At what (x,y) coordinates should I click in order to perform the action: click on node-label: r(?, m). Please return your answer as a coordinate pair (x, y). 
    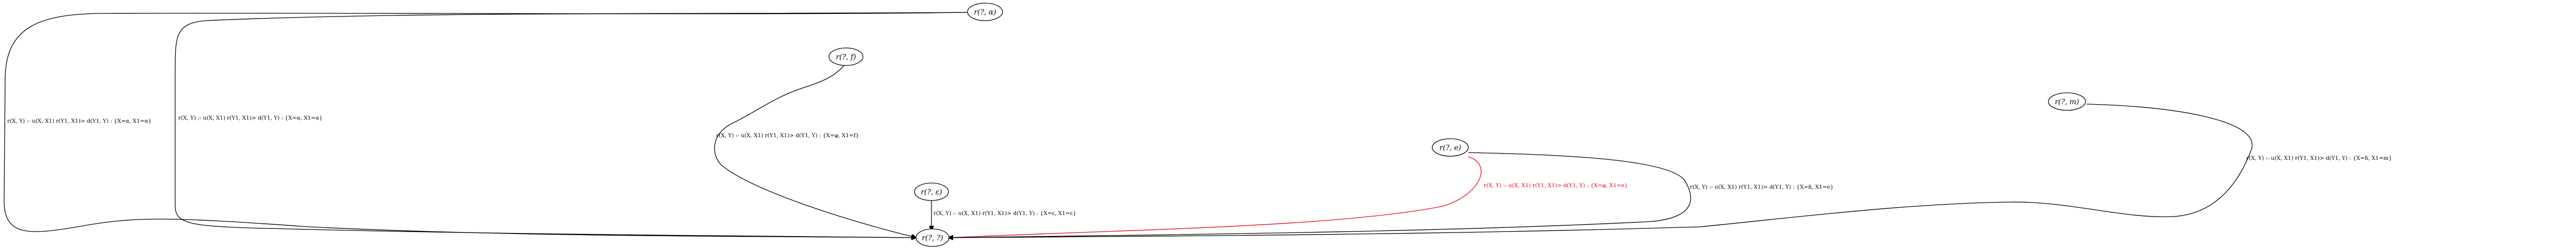
    Looking at the image, I should click on (2067, 102).